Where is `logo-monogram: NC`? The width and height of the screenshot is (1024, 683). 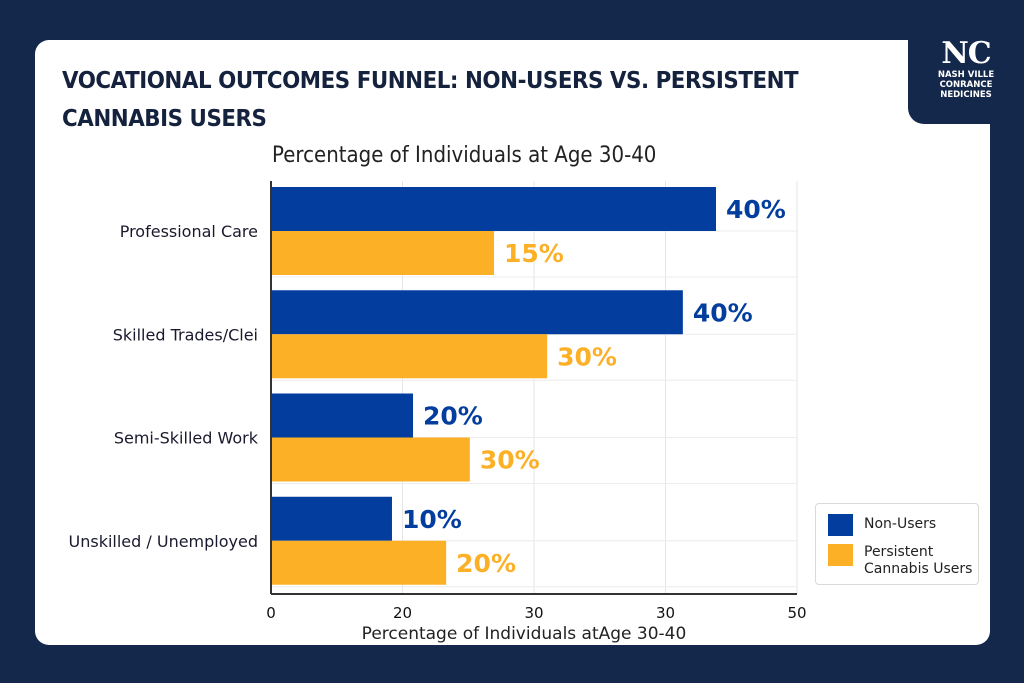 logo-monogram: NC is located at coordinates (966, 53).